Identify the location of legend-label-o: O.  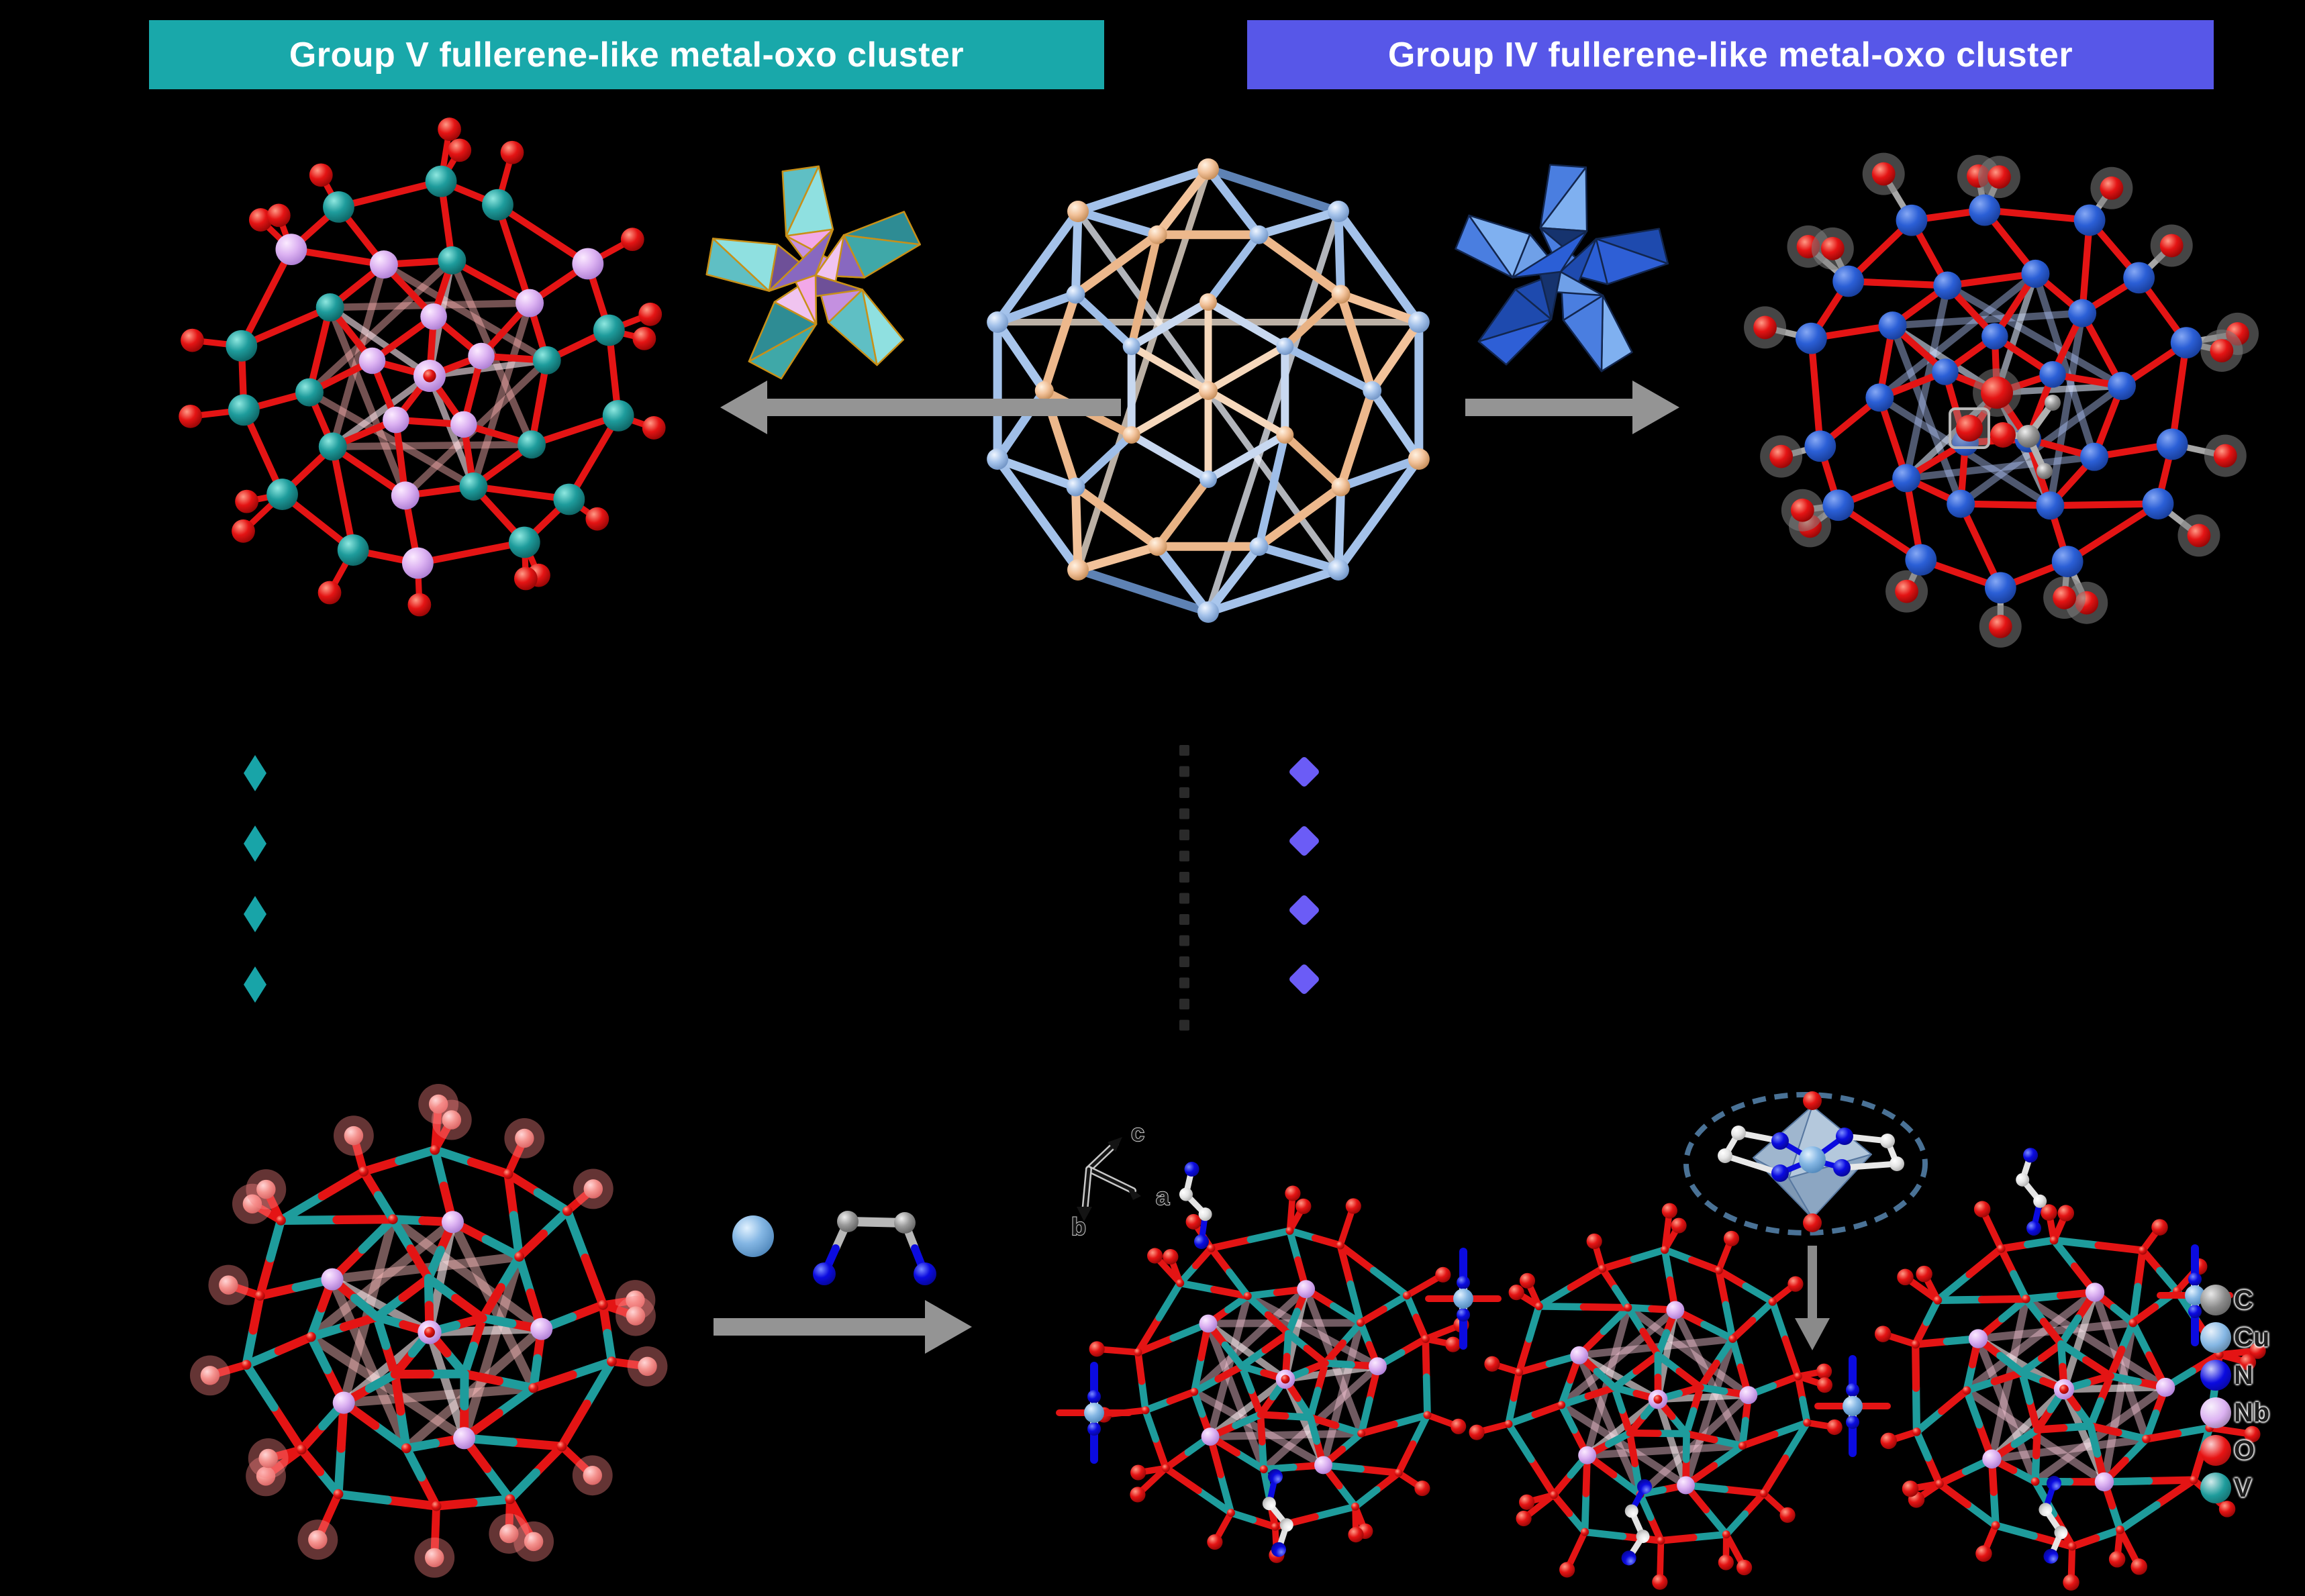
(2244, 1450).